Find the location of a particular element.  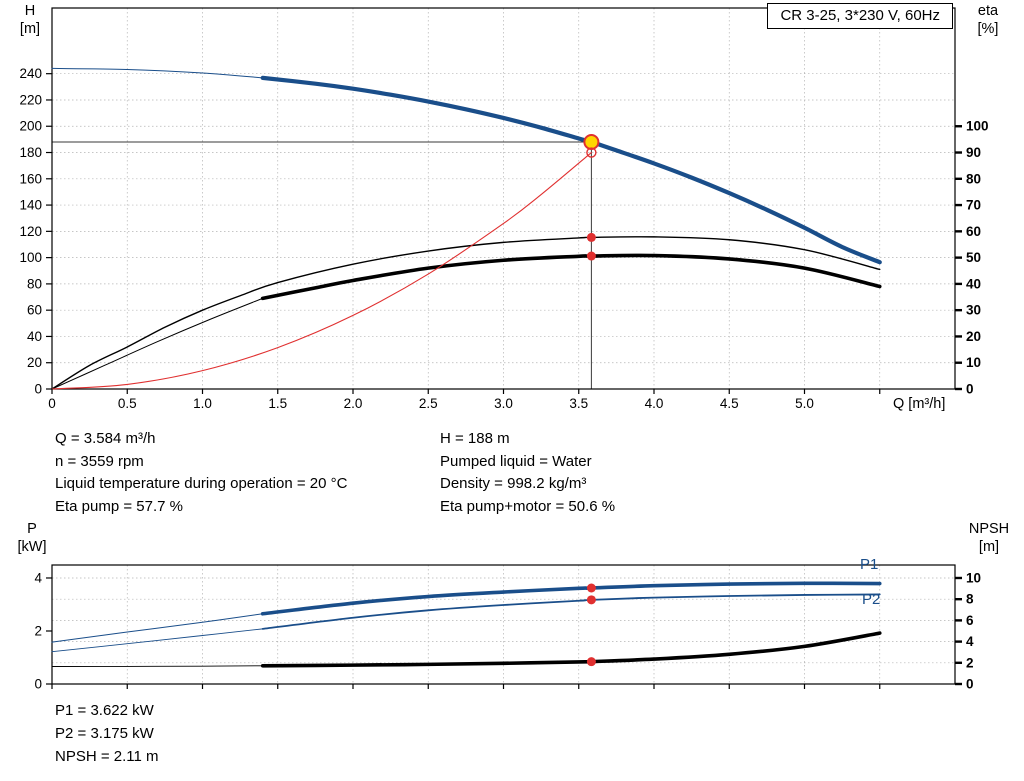

svg-text: 160 is located at coordinates (30, 178).